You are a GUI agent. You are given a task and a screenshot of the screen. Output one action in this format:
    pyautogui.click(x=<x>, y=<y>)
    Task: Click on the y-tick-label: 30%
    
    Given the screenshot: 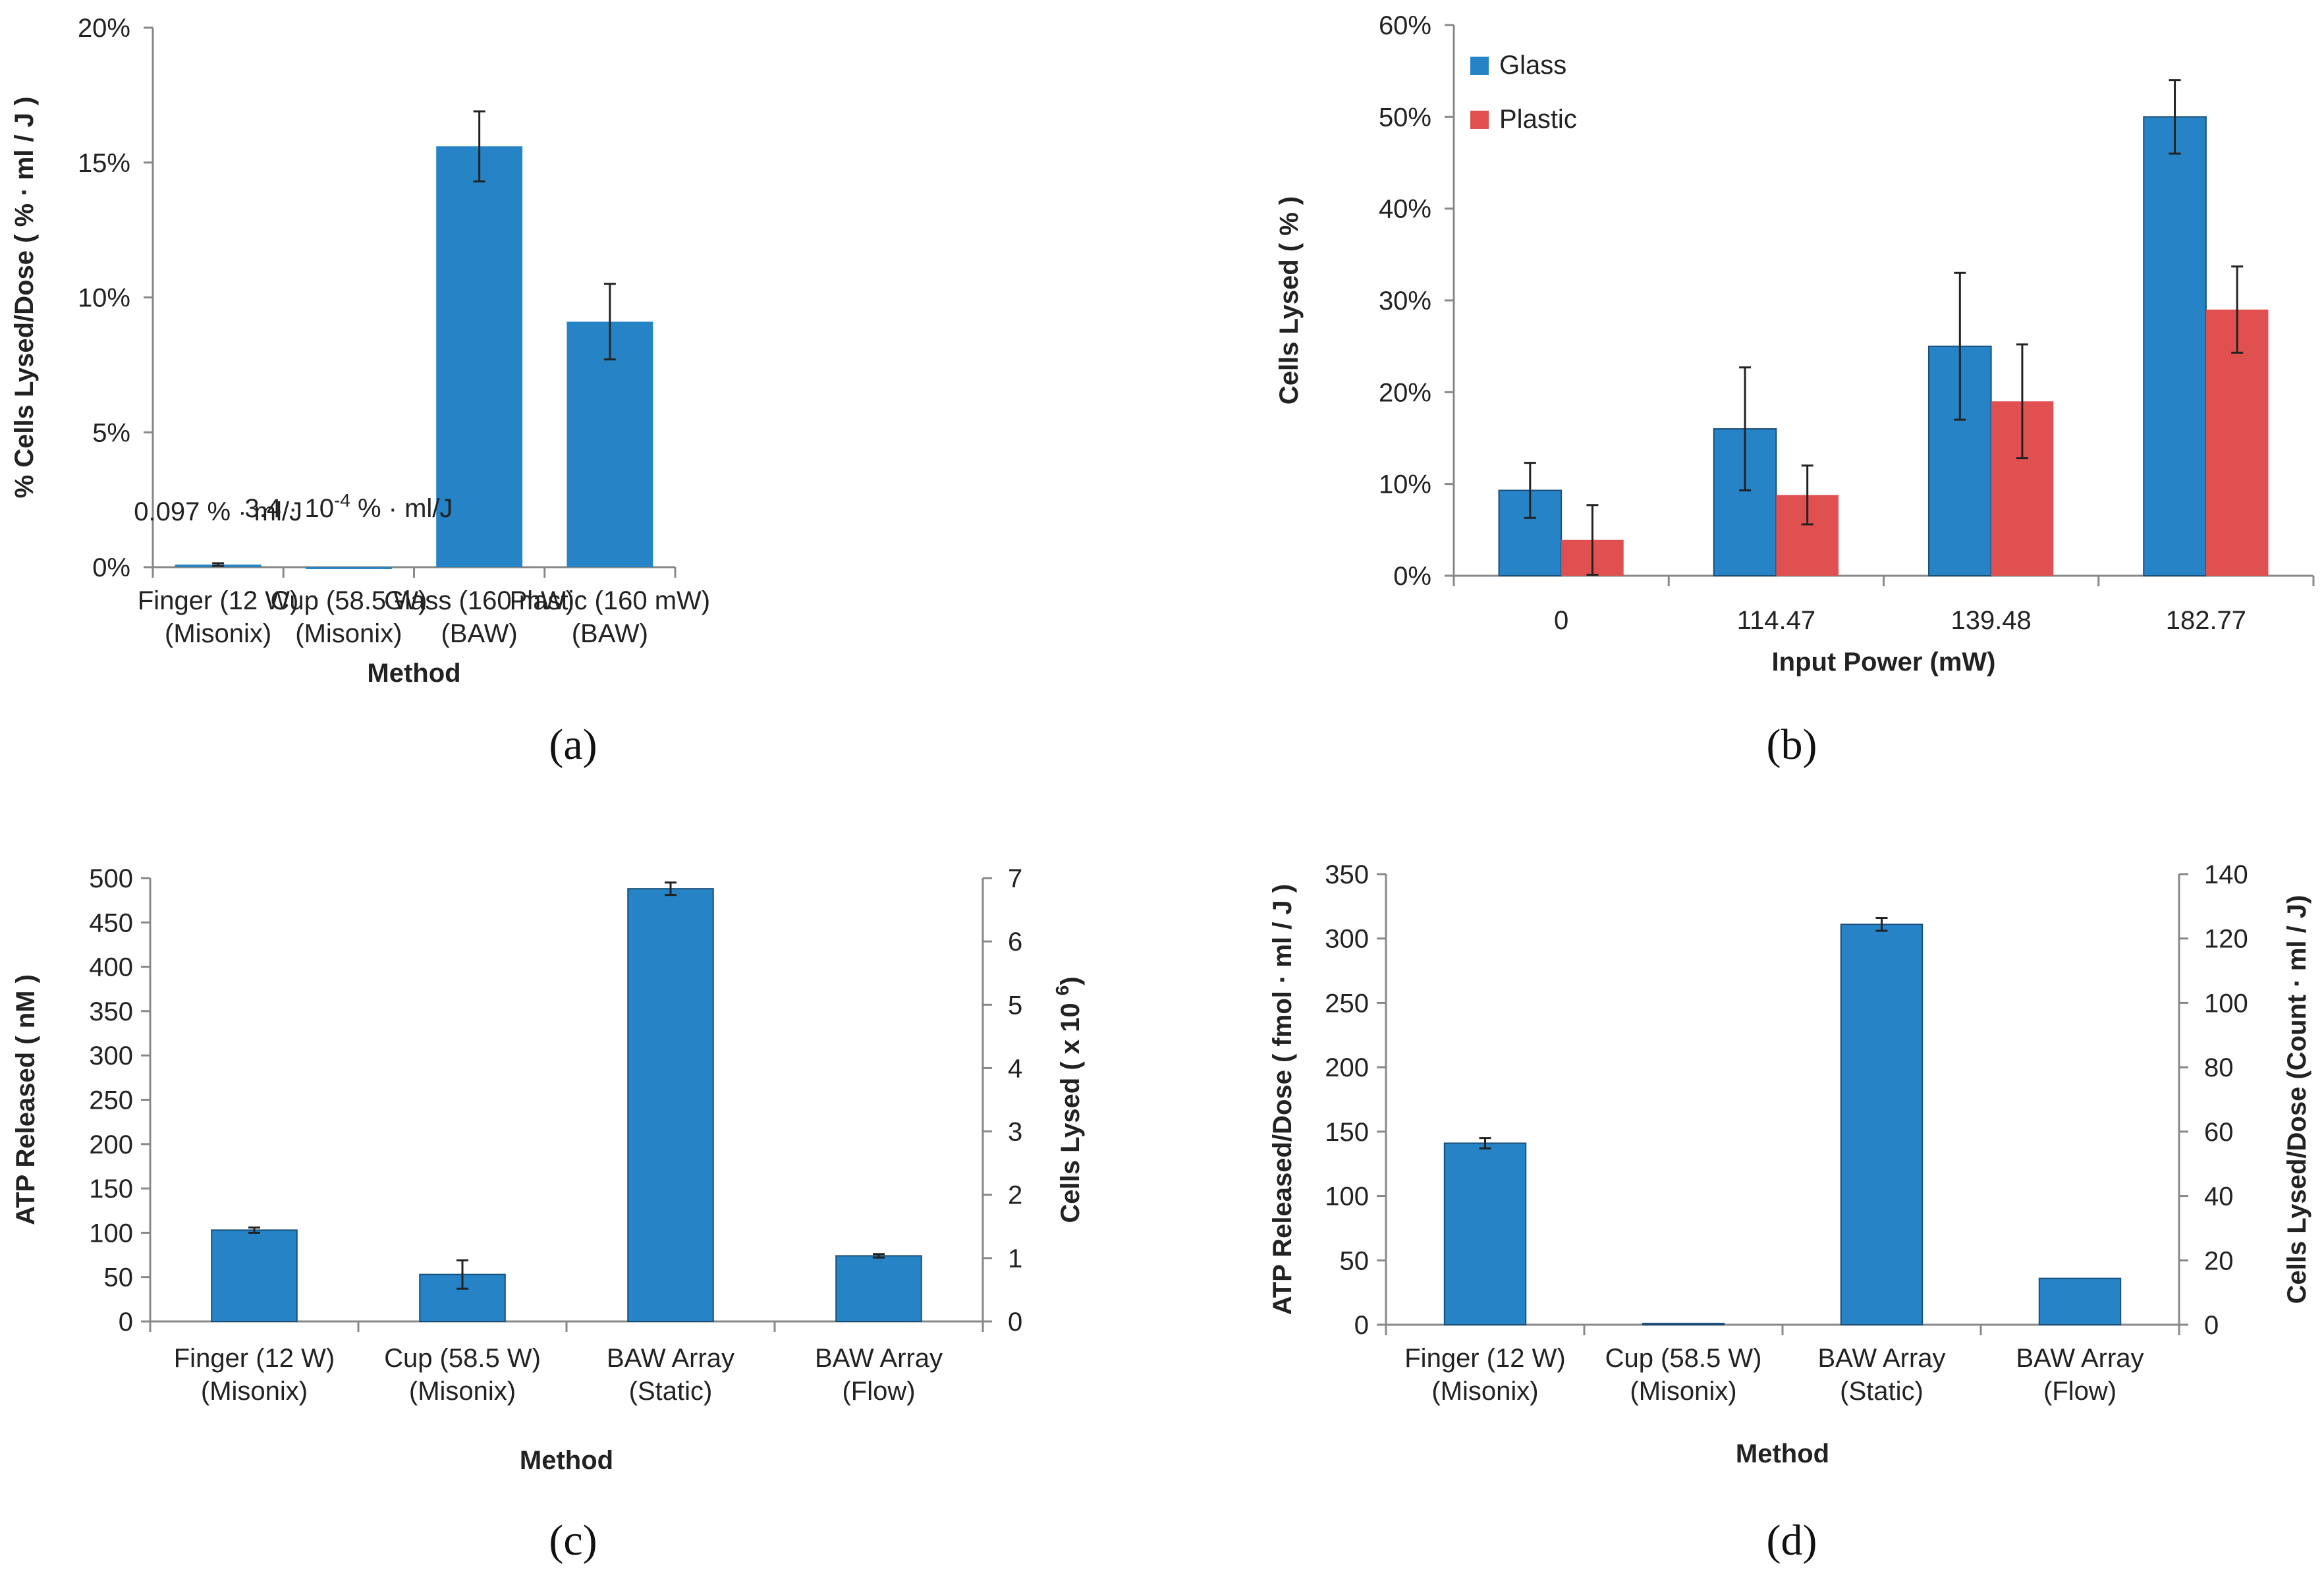 What is the action you would take?
    pyautogui.click(x=1405, y=301)
    